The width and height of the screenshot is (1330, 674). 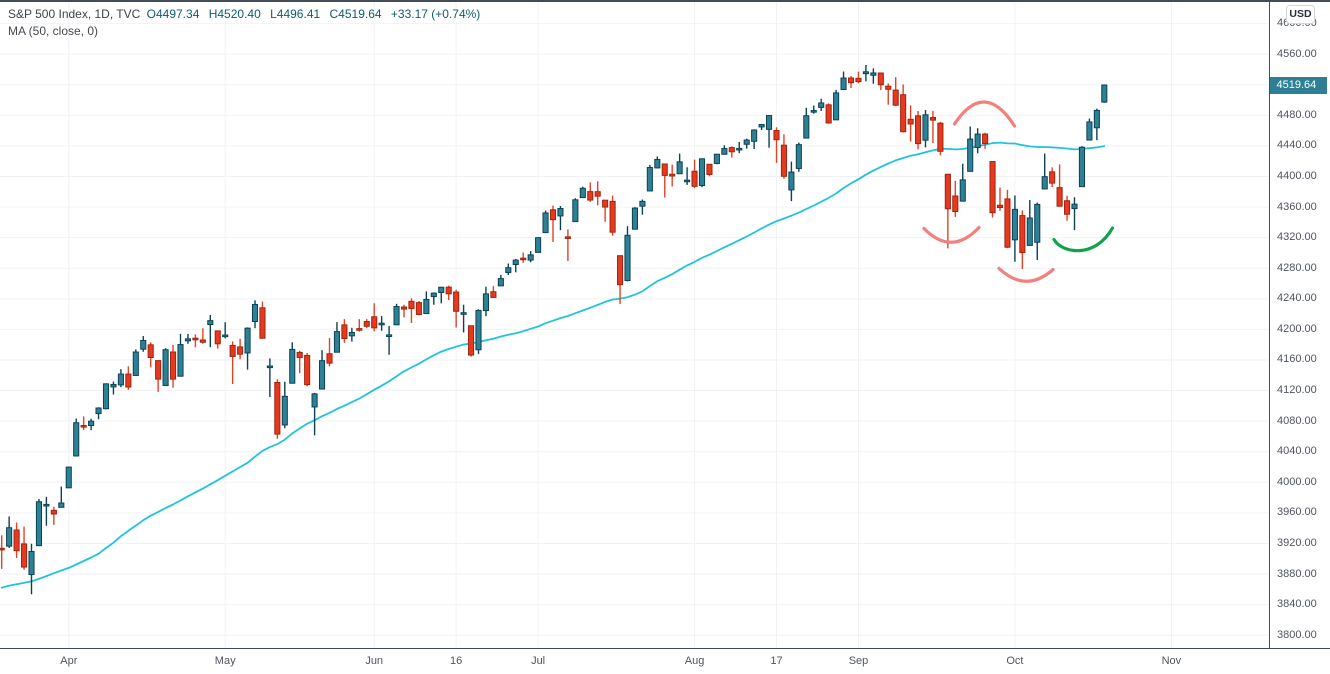 What do you see at coordinates (1297, 206) in the screenshot?
I see `price-axis-label: 4360.00` at bounding box center [1297, 206].